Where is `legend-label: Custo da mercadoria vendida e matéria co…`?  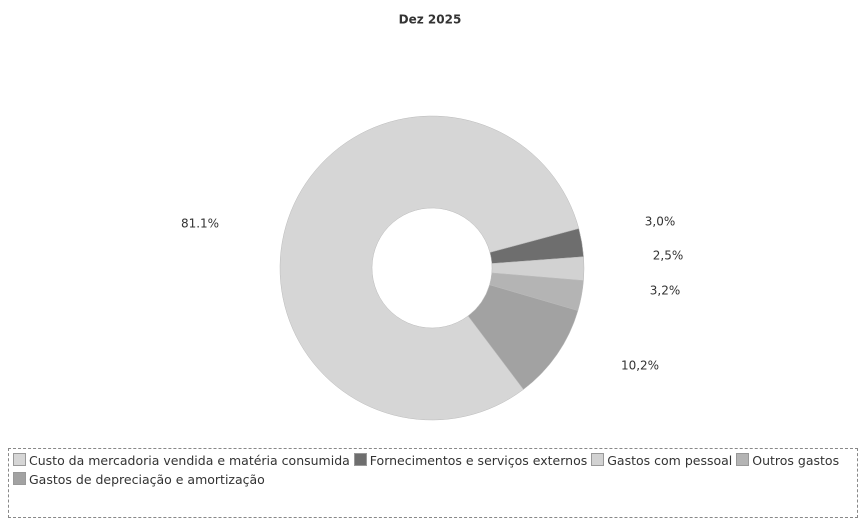 legend-label: Custo da mercadoria vendida e matéria co… is located at coordinates (189, 460).